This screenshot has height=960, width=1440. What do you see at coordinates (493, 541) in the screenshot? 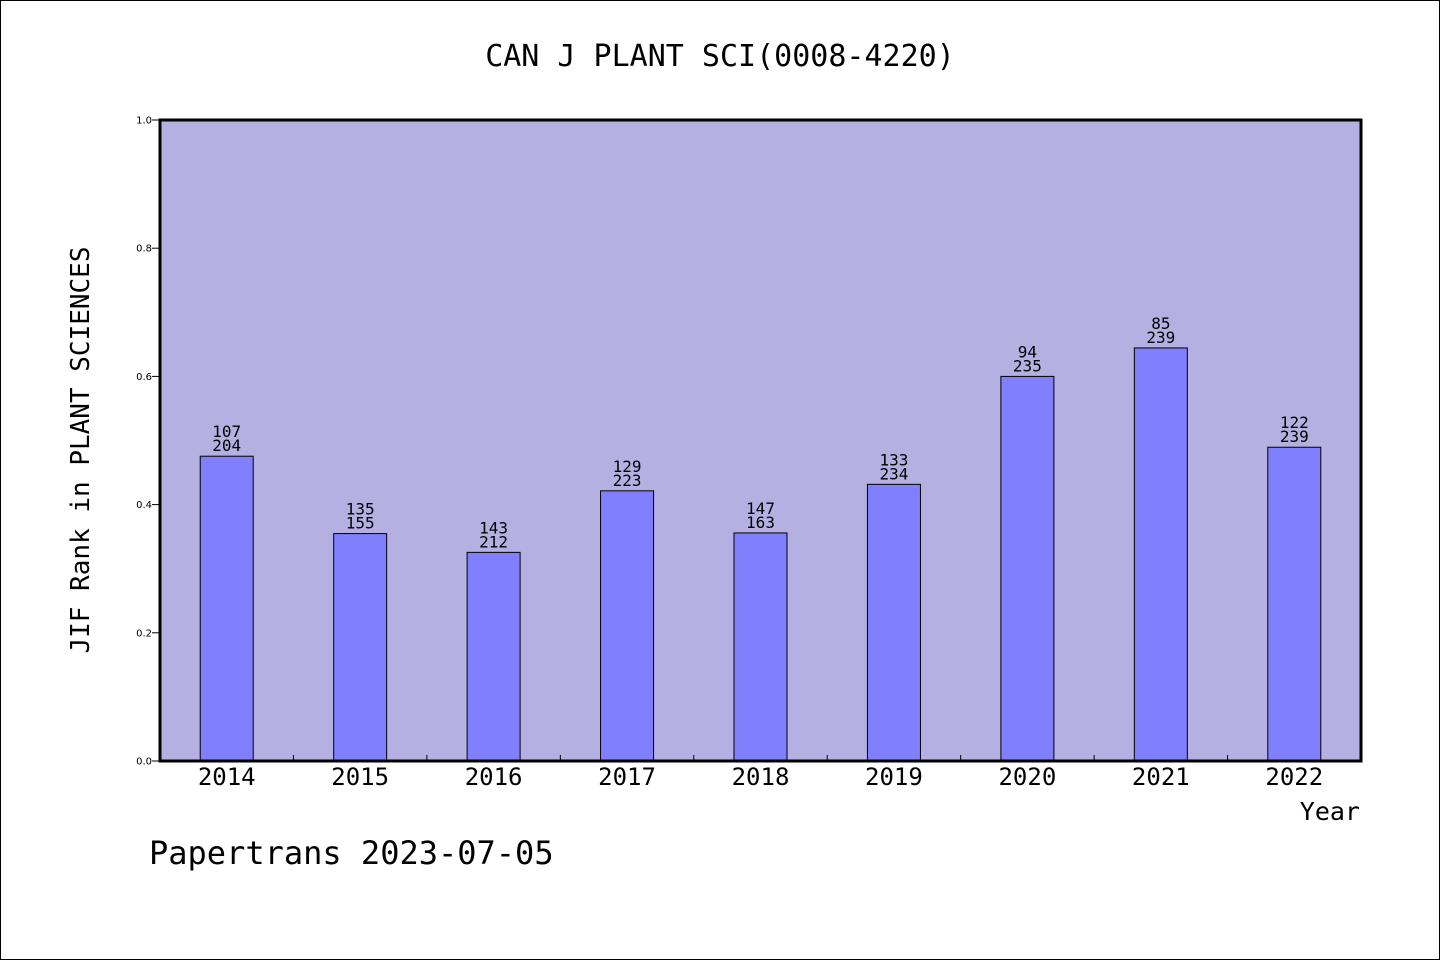
I see `total-label: 212` at bounding box center [493, 541].